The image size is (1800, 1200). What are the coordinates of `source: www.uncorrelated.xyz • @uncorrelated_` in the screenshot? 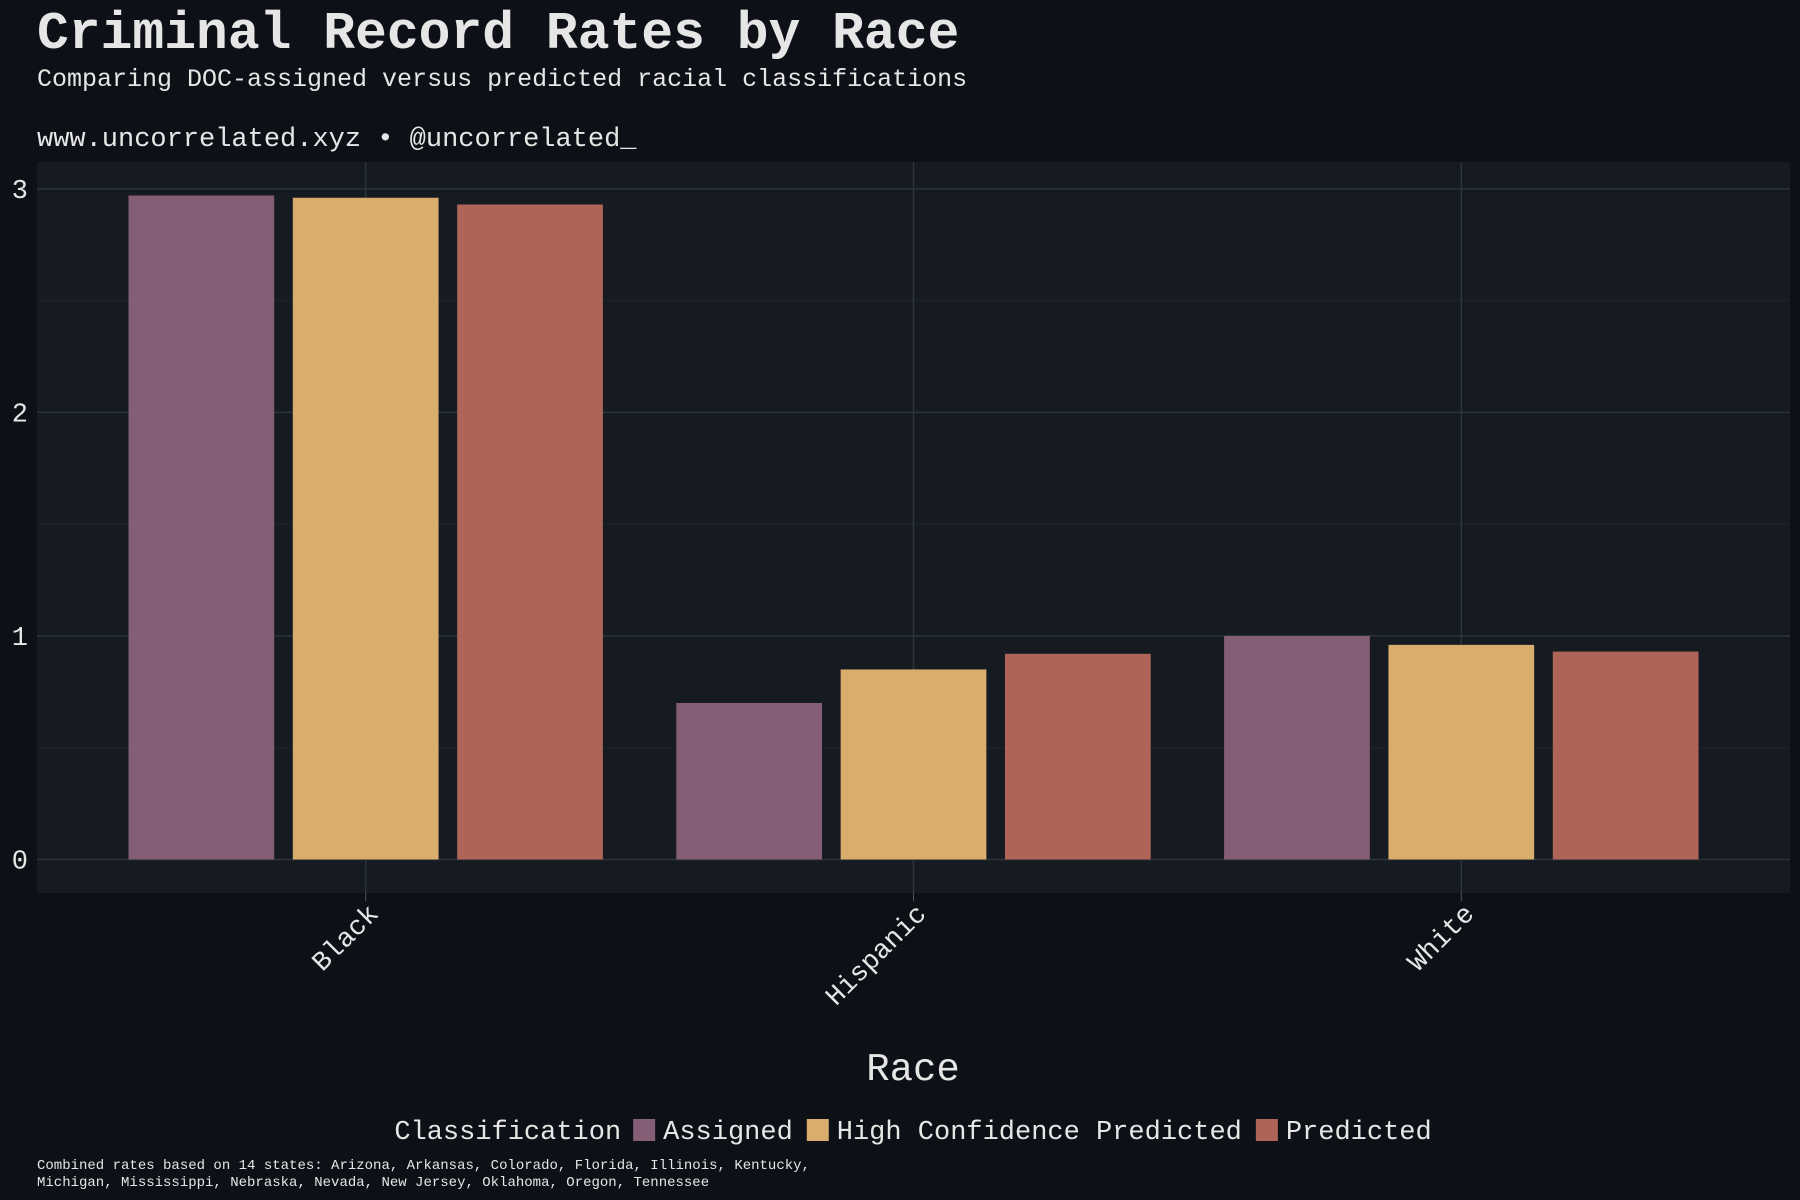 It's located at (337, 140).